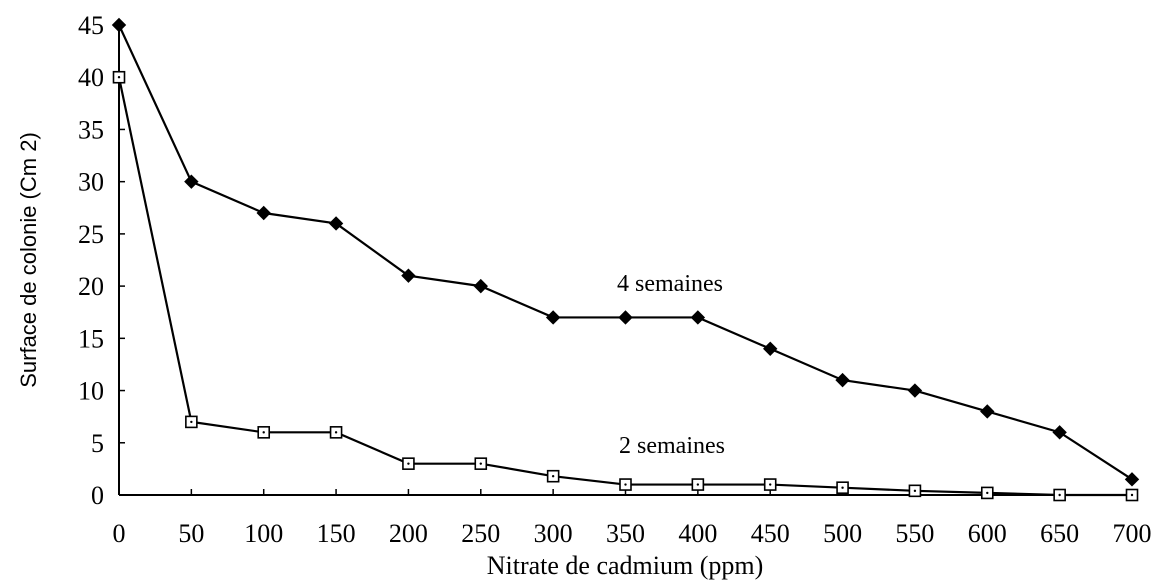  Describe the element at coordinates (553, 533) in the screenshot. I see `x-tick-label: 300` at that location.